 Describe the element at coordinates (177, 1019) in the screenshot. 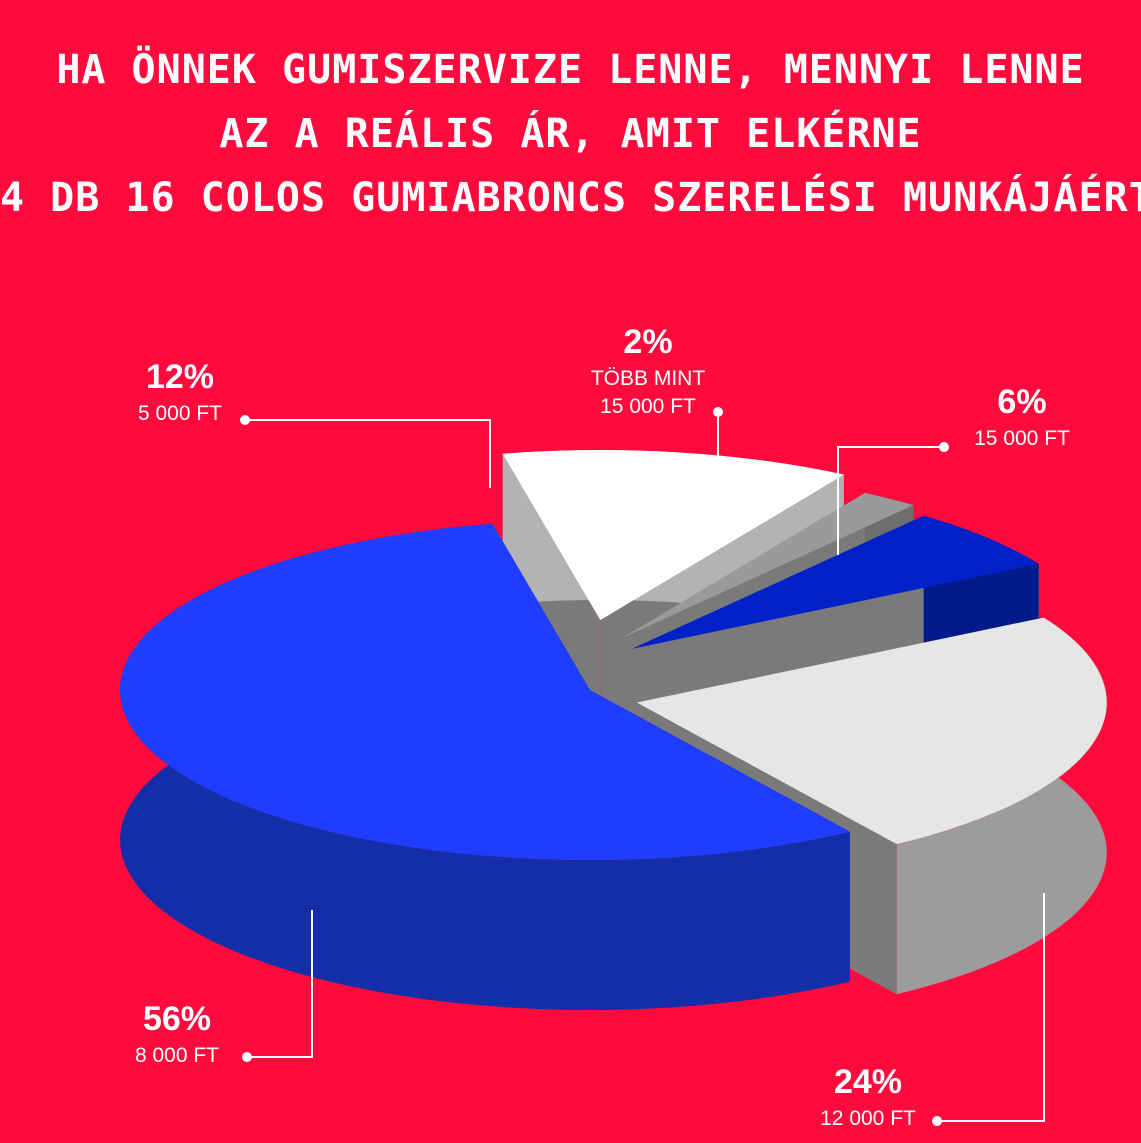

I see `slice-percent-label: 56%` at that location.